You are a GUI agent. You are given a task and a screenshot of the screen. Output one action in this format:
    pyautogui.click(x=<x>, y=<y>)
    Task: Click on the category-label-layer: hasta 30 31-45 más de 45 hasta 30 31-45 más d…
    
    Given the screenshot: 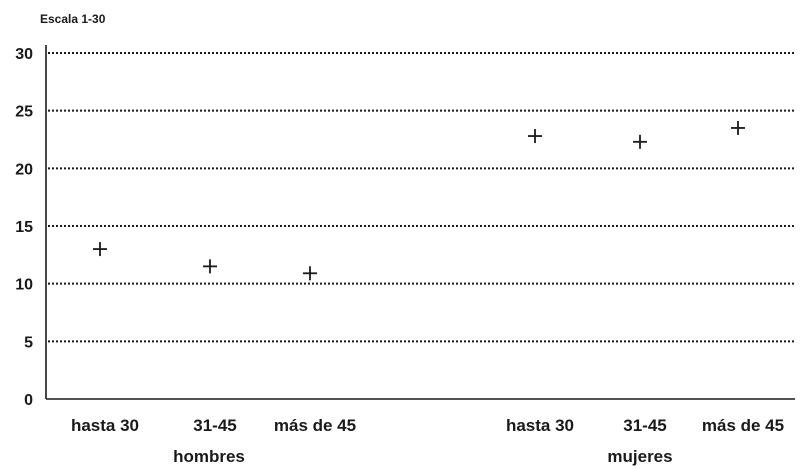 What is the action you would take?
    pyautogui.click(x=427, y=425)
    